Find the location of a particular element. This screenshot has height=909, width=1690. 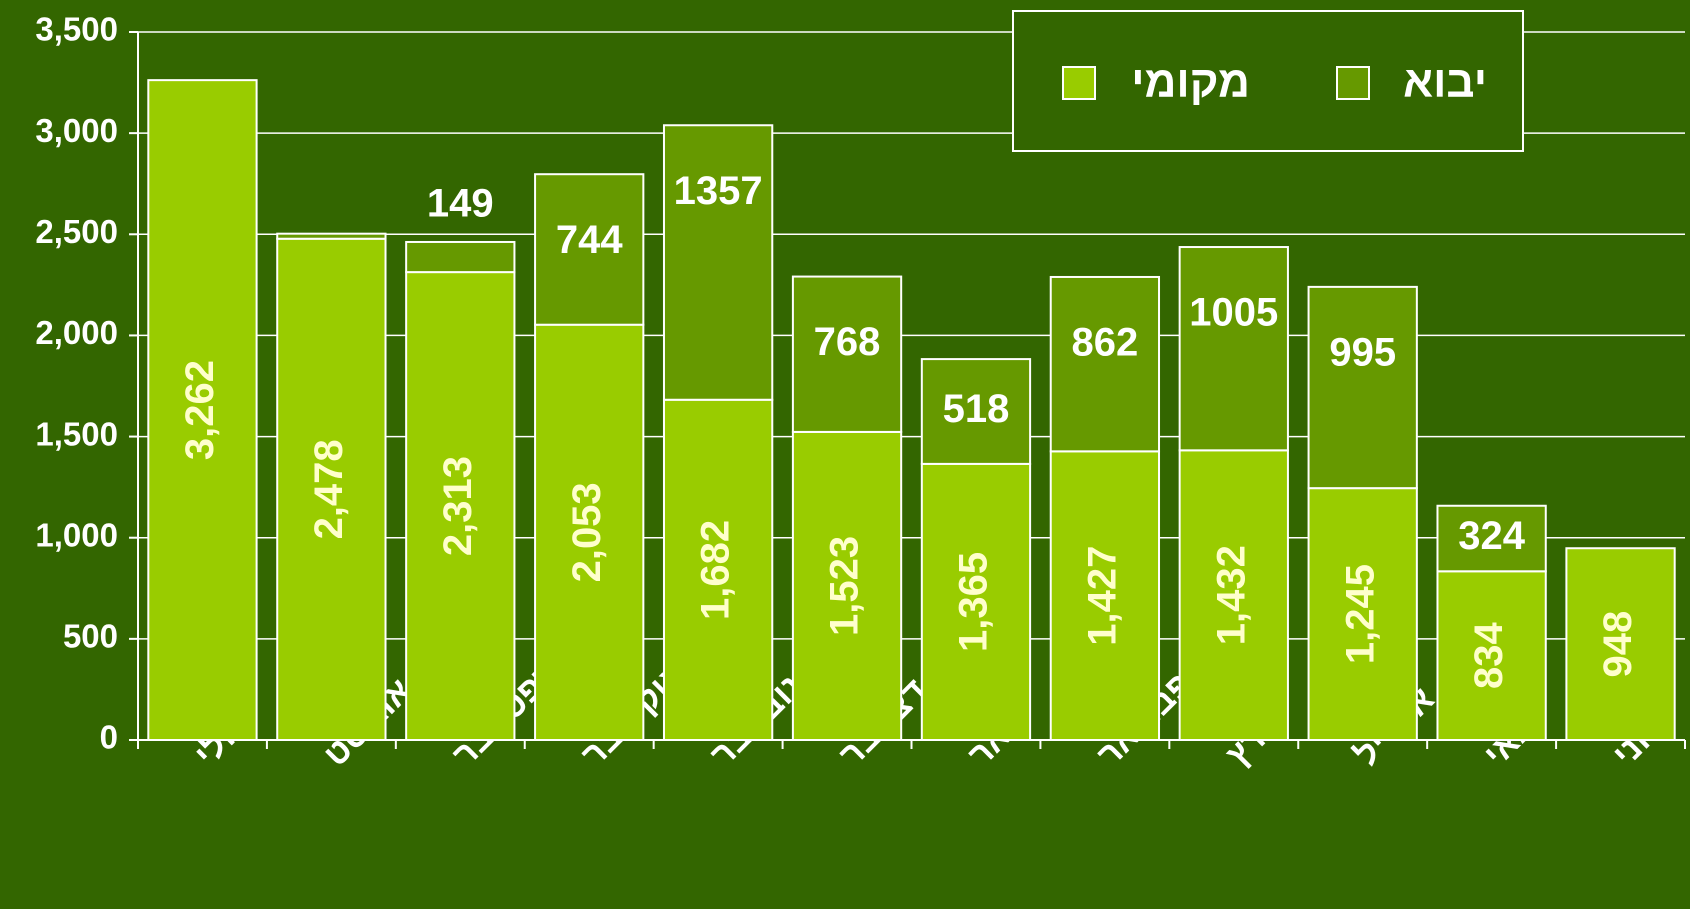

value-label: 1,523 is located at coordinates (845, 586).